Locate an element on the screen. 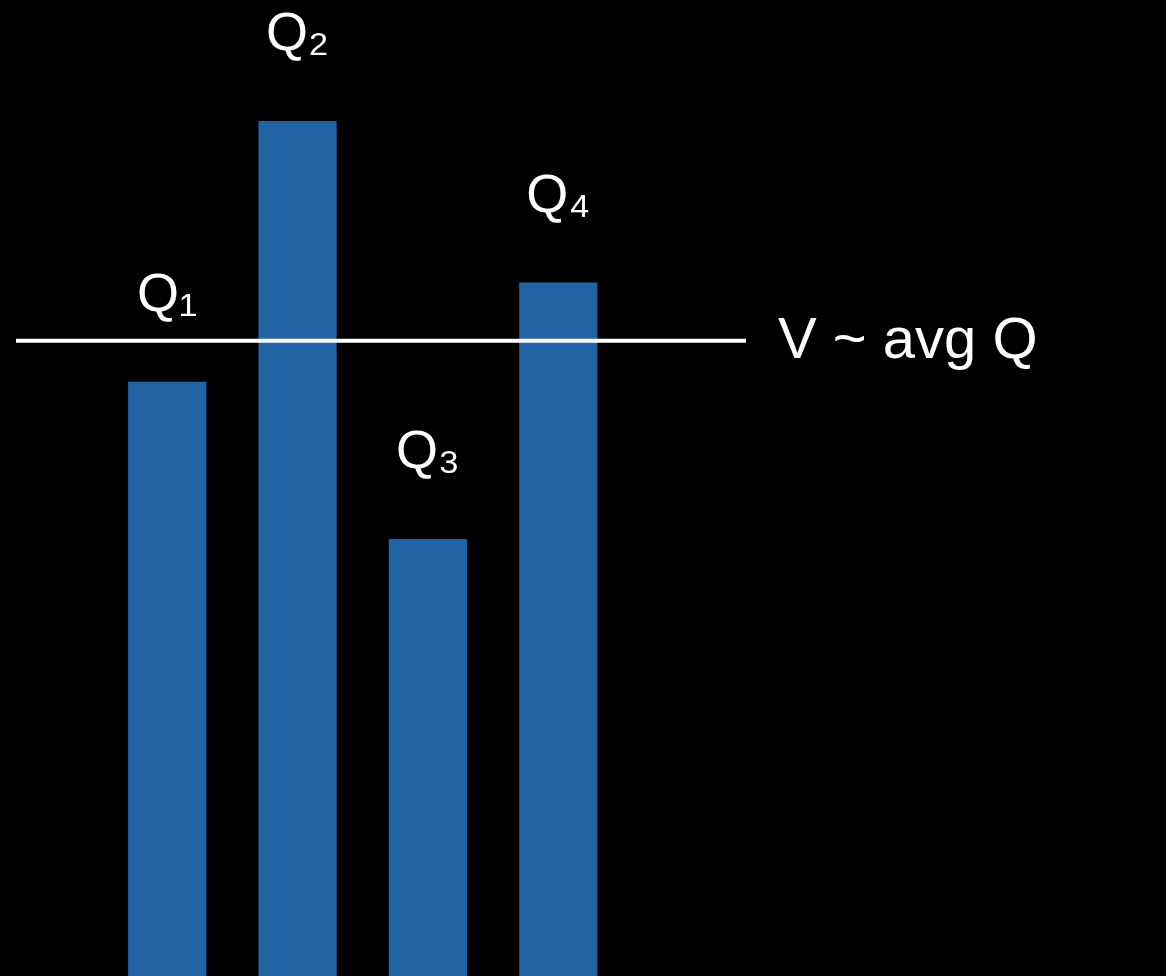 Image resolution: width=1166 pixels, height=976 pixels. x-tick-label: Q₃ is located at coordinates (427, 449).